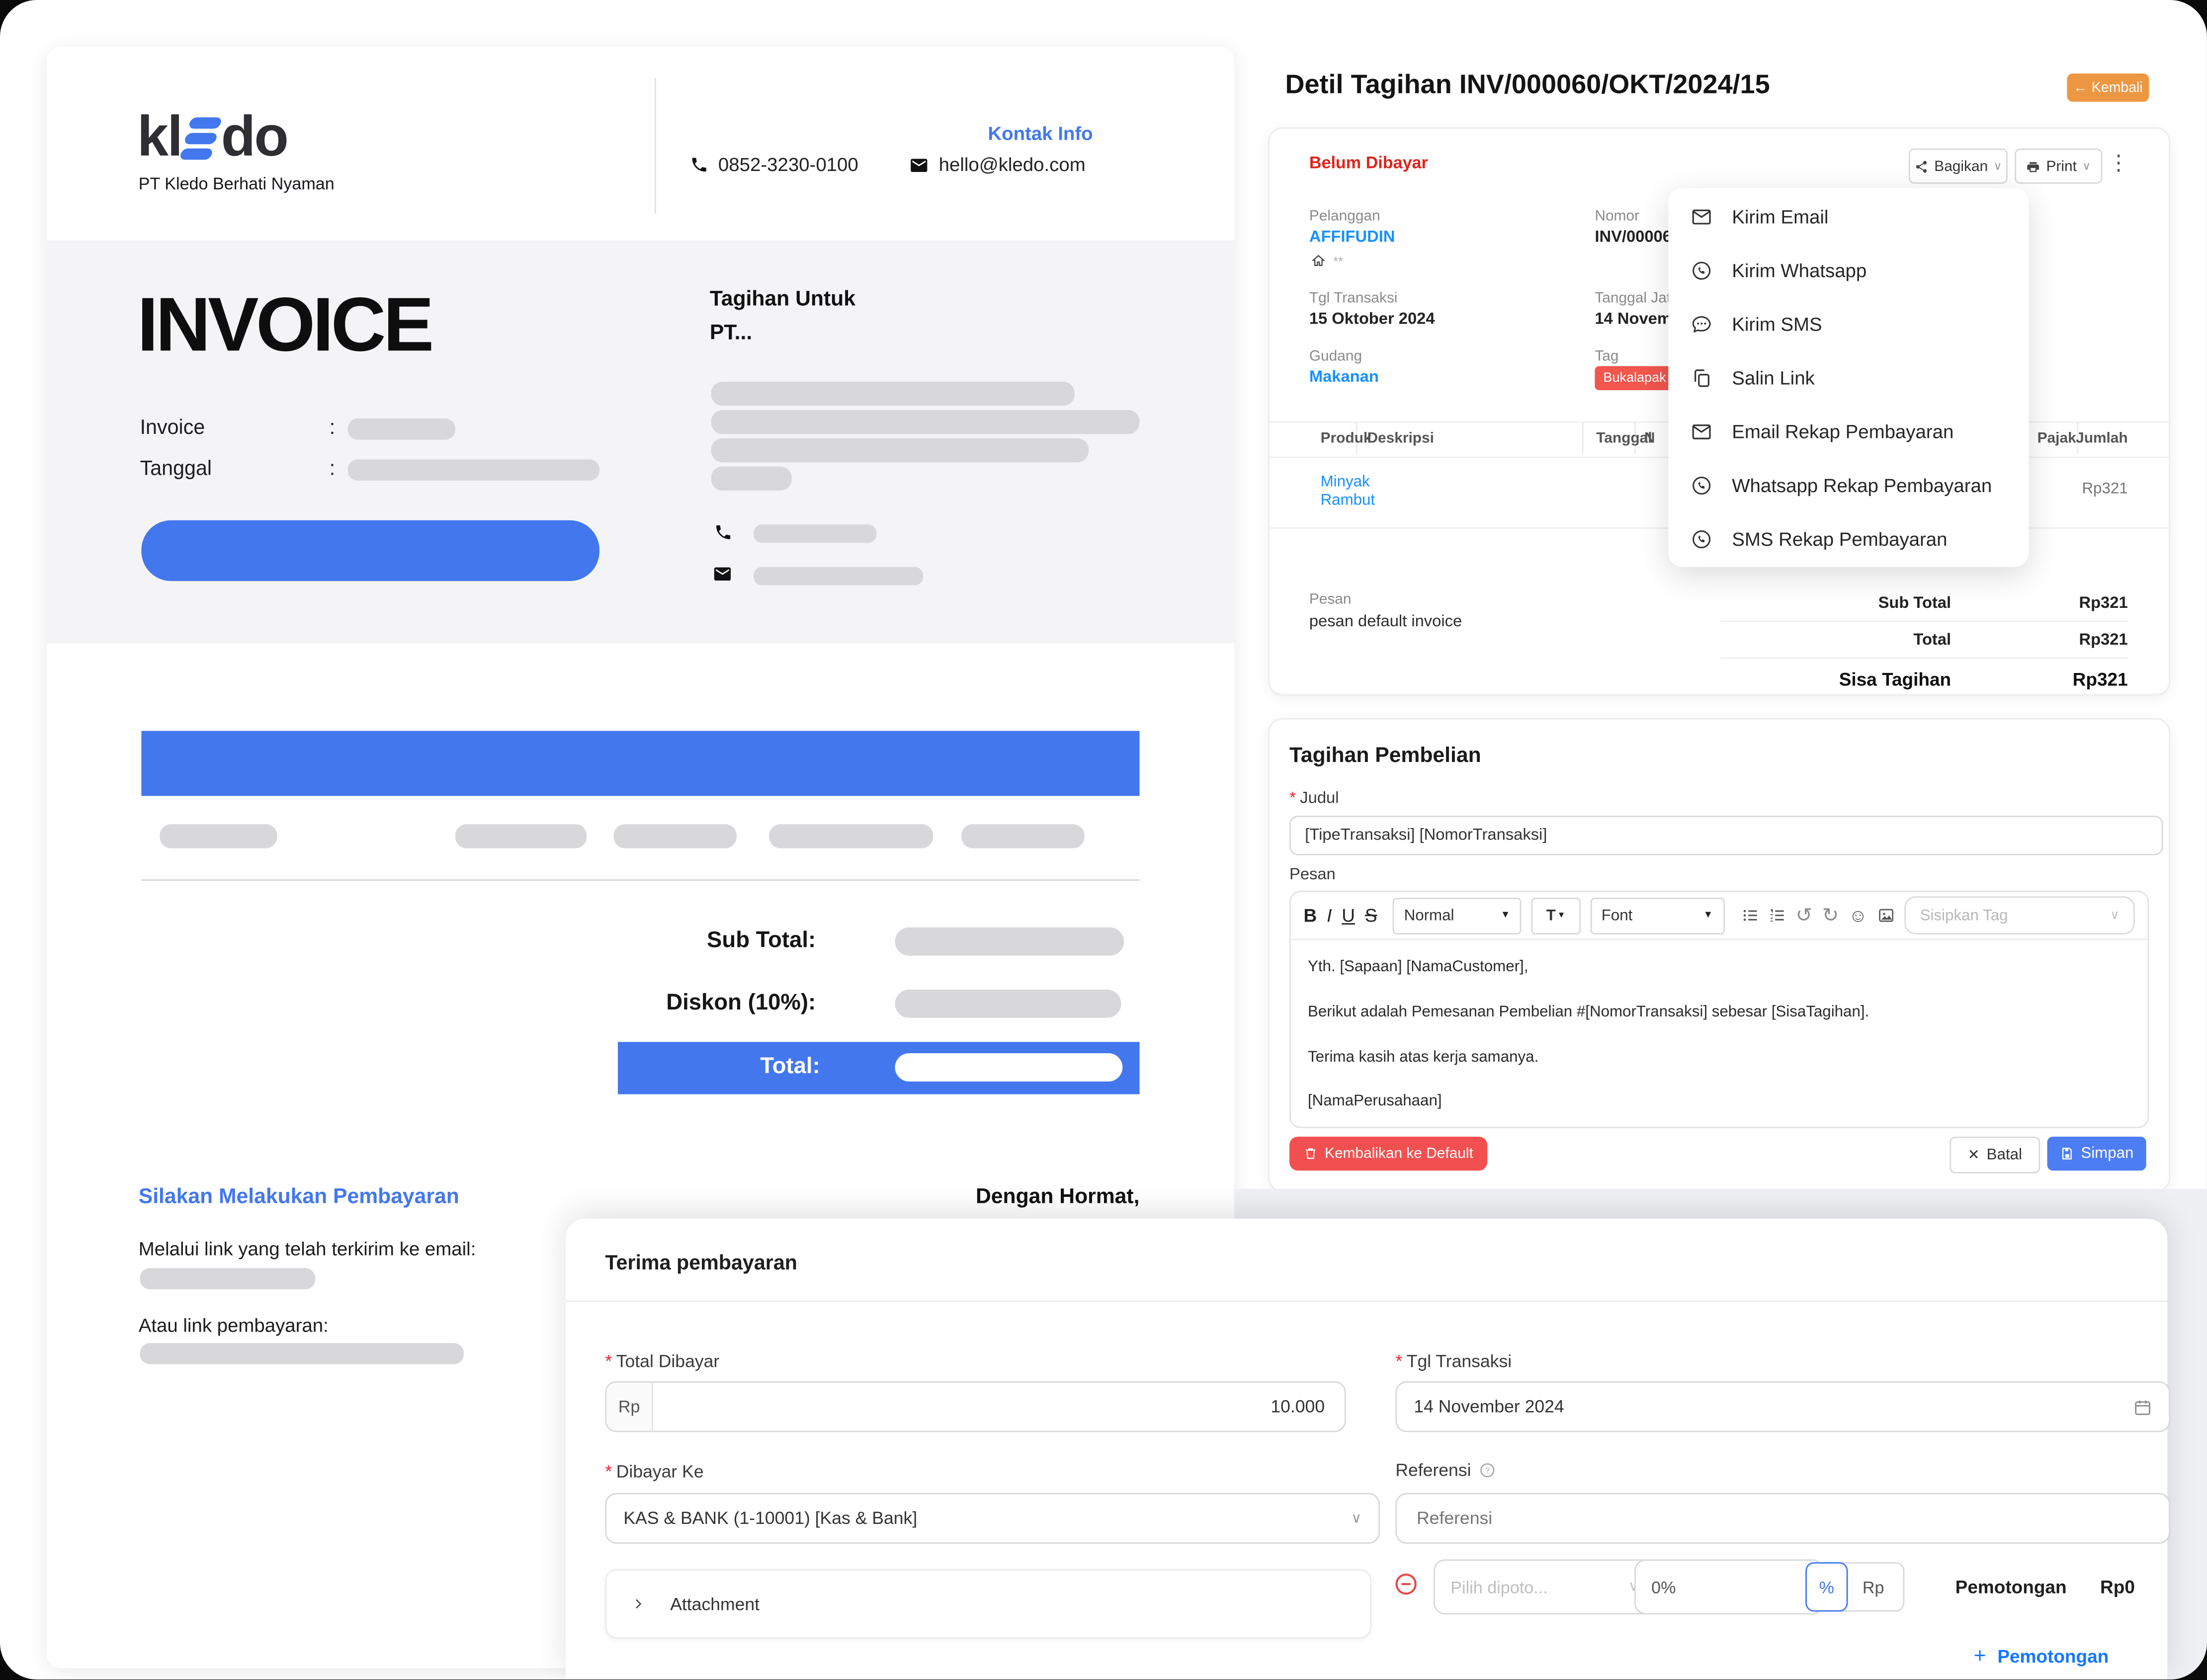  I want to click on paragraph-style-select: Normal ▼, so click(1457, 915).